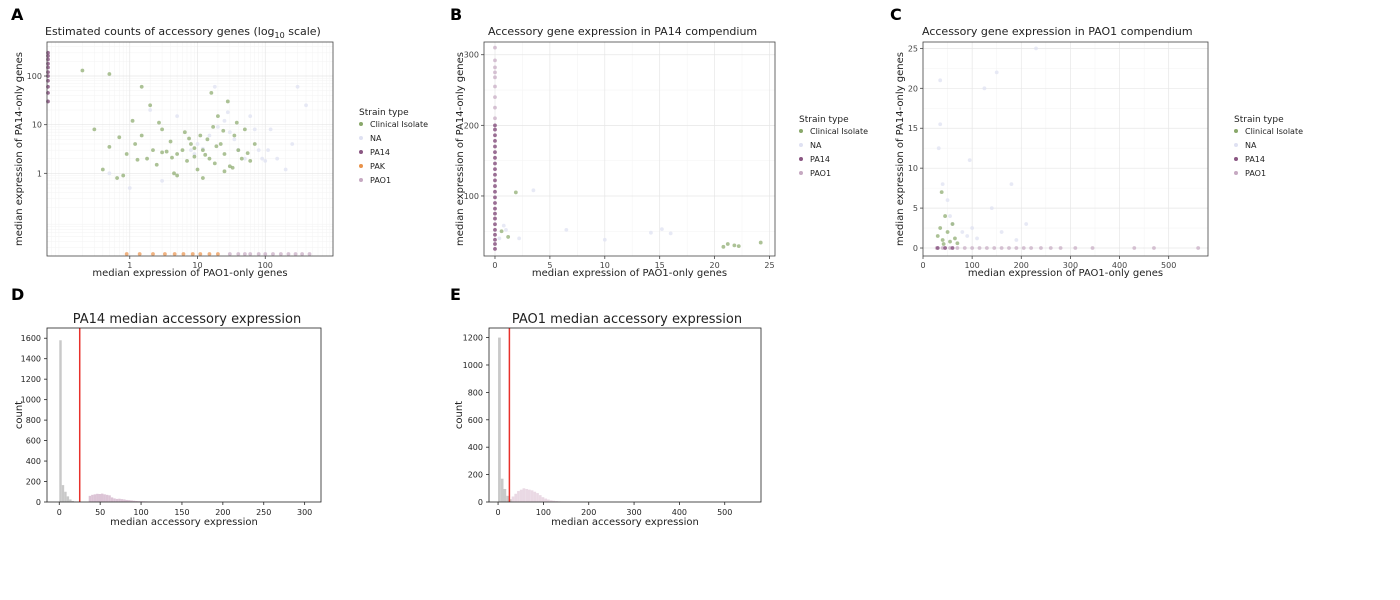 The image size is (1400, 600). I want to click on x-tick-label: 500, so click(724, 512).